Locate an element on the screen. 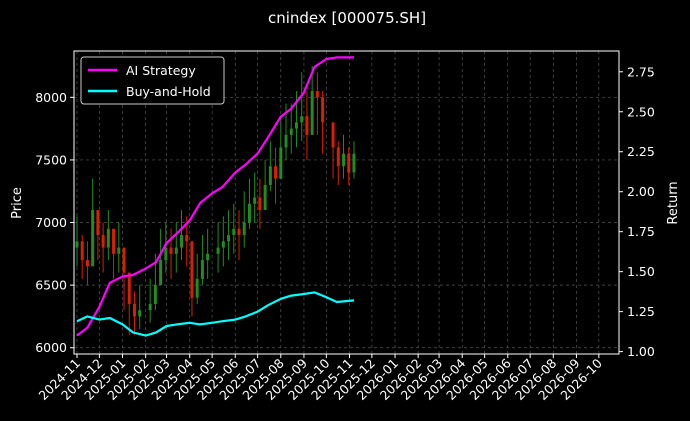 The height and width of the screenshot is (421, 690). y-right-tick-label-7: 2.75 is located at coordinates (641, 71).